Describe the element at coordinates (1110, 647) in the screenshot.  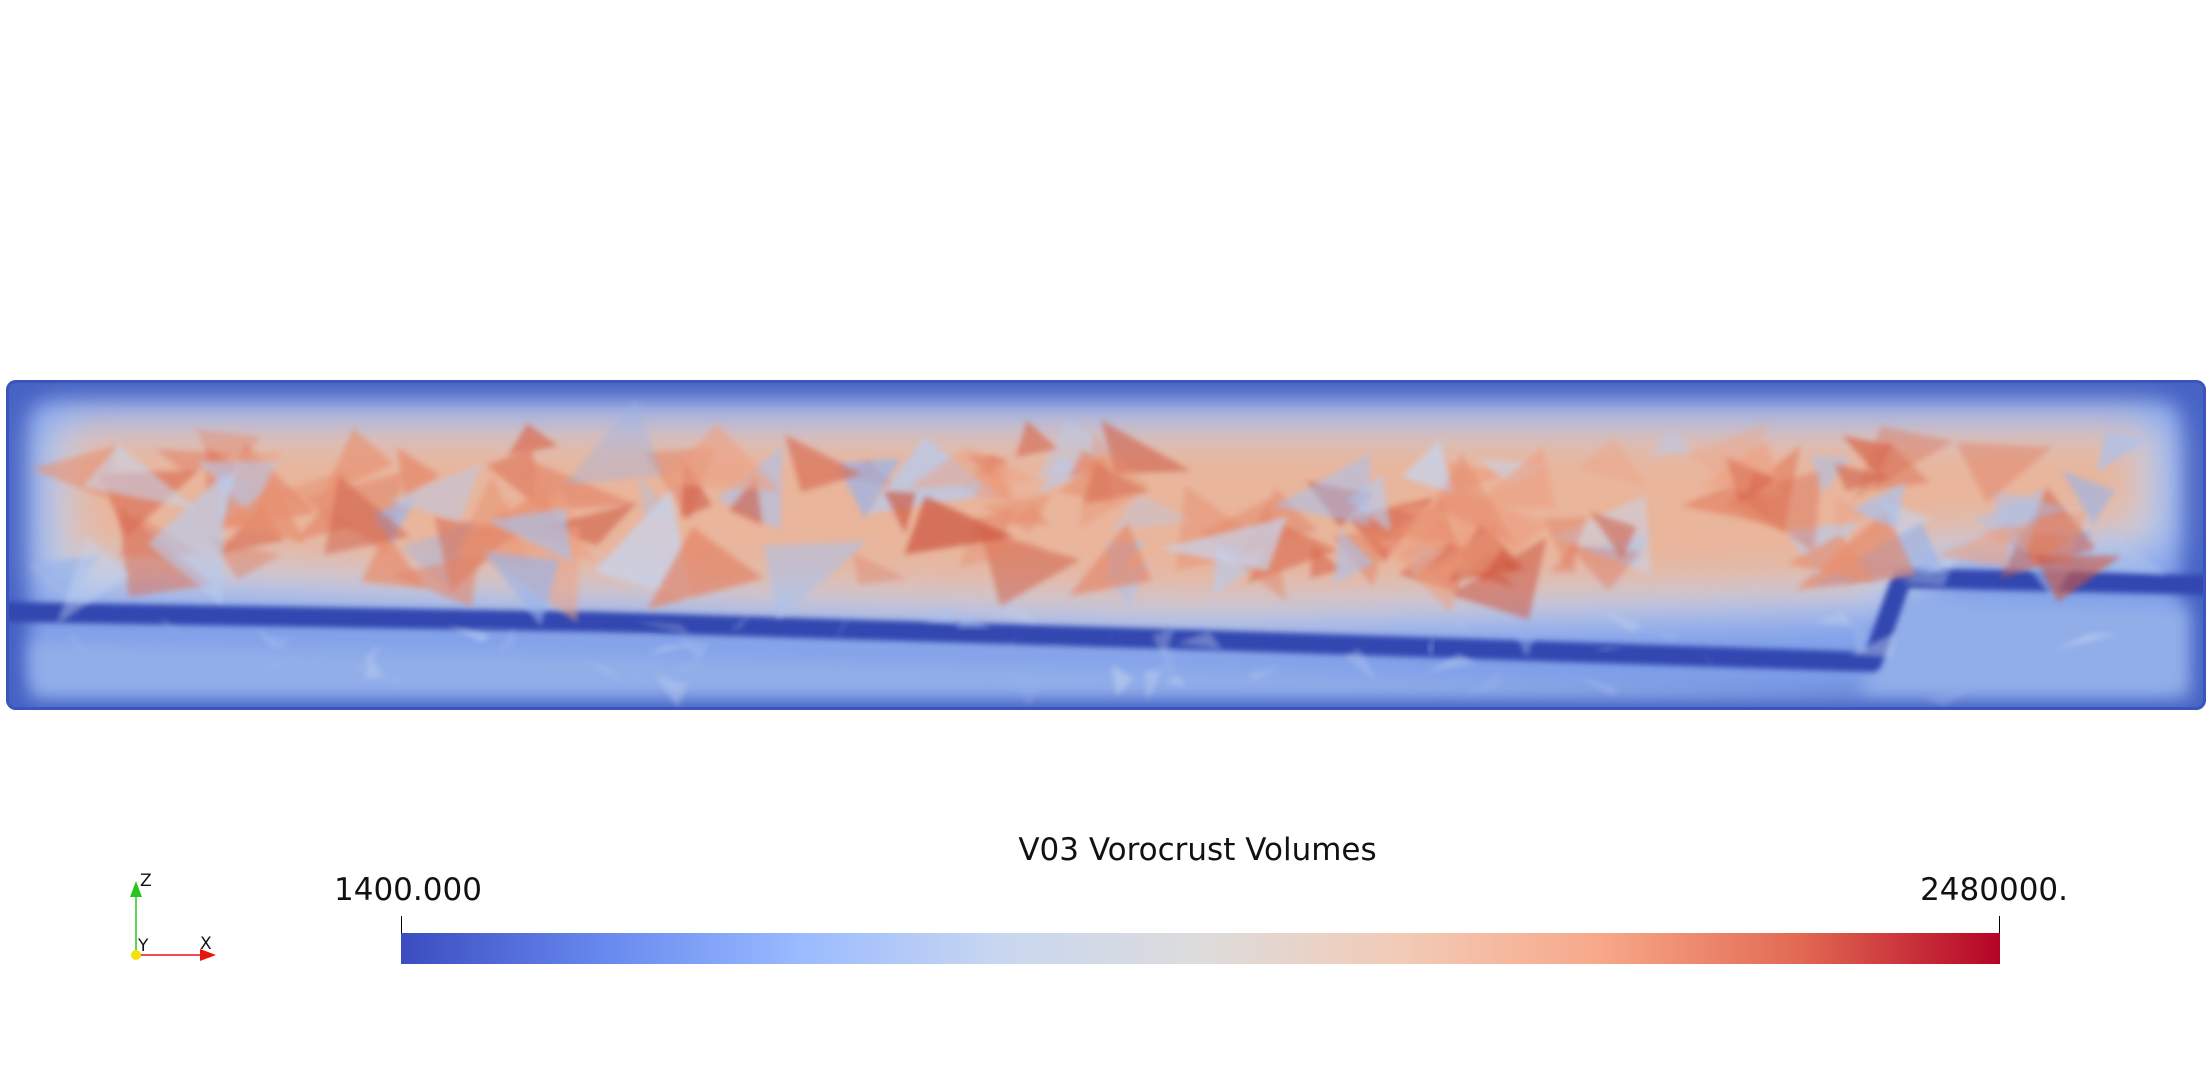
I see `lower-region` at that location.